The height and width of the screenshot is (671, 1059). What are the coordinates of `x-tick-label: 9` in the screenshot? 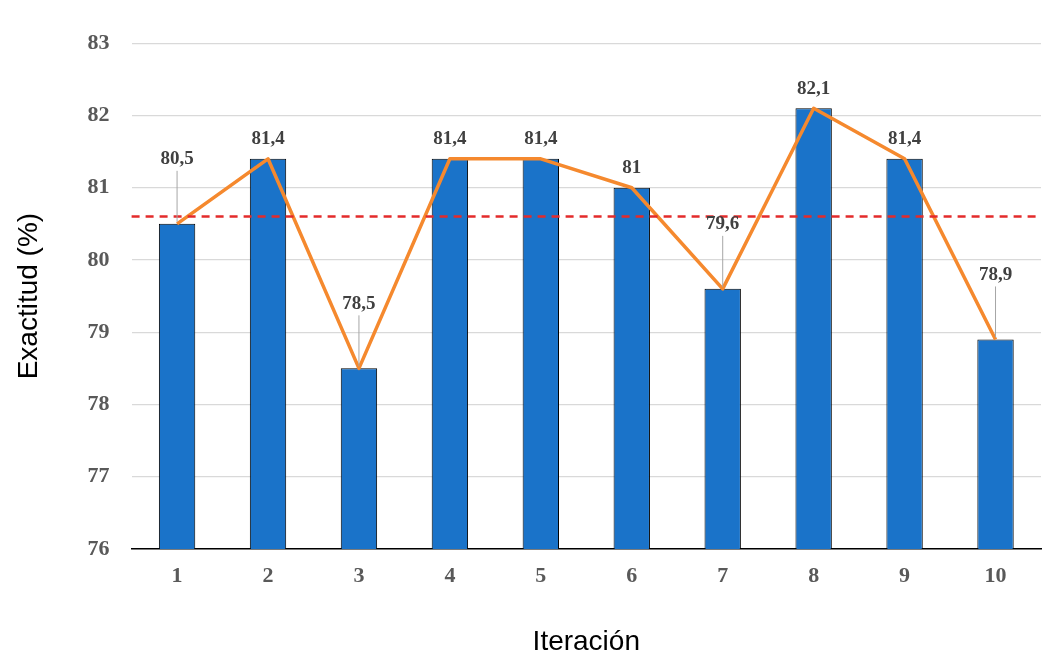 It's located at (905, 574).